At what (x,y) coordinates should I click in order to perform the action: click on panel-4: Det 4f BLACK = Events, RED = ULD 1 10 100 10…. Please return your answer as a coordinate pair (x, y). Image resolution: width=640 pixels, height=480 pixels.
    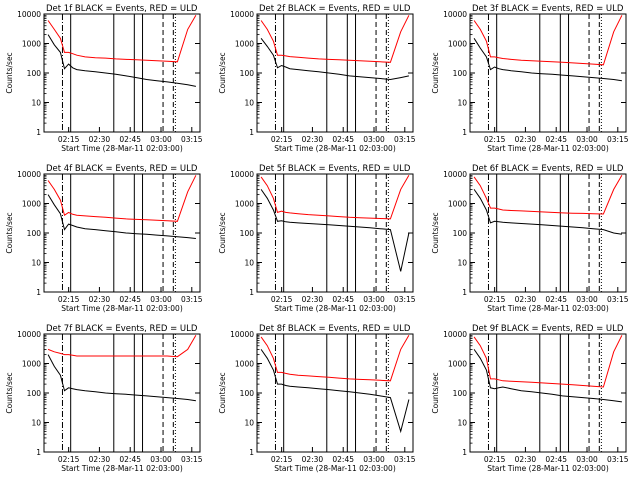
    Looking at the image, I should click on (104, 238).